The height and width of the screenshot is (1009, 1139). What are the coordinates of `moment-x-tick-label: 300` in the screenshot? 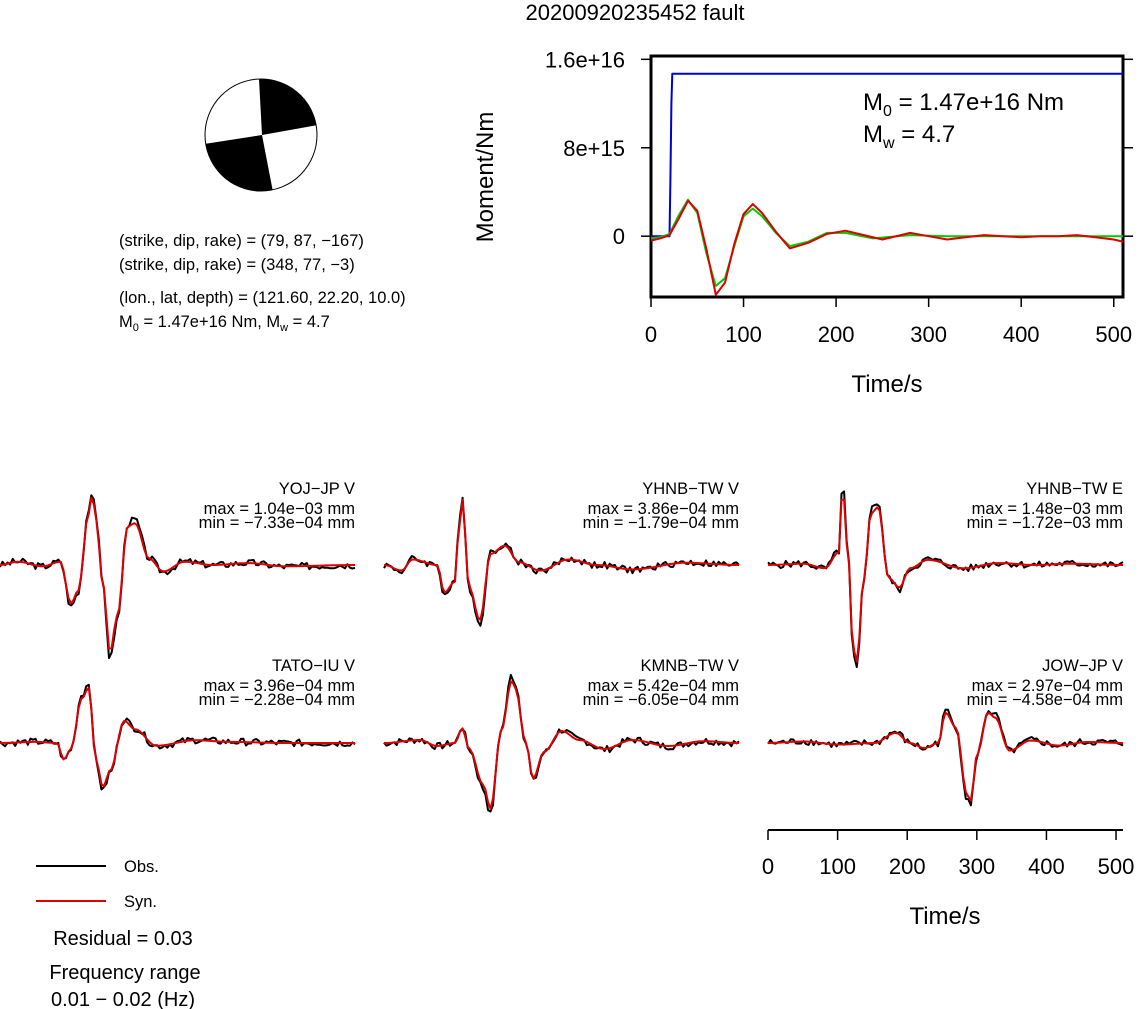 It's located at (928, 334).